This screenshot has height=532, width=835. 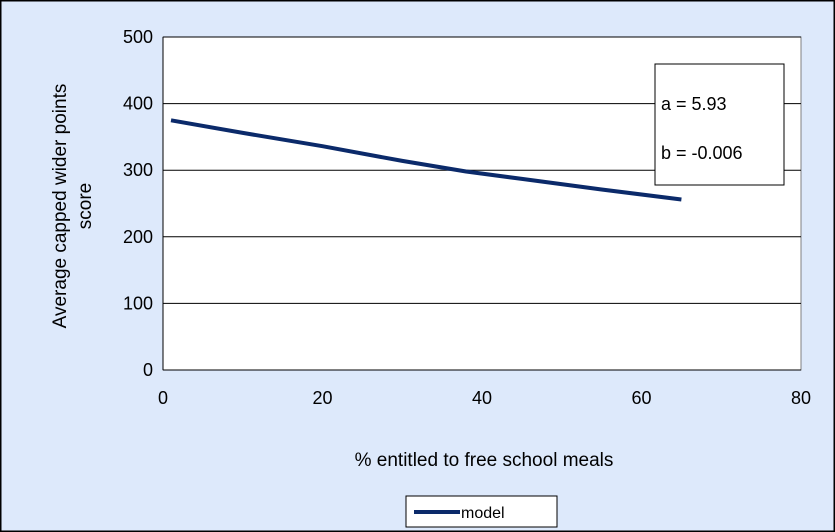 I want to click on legend: model, so click(x=481, y=511).